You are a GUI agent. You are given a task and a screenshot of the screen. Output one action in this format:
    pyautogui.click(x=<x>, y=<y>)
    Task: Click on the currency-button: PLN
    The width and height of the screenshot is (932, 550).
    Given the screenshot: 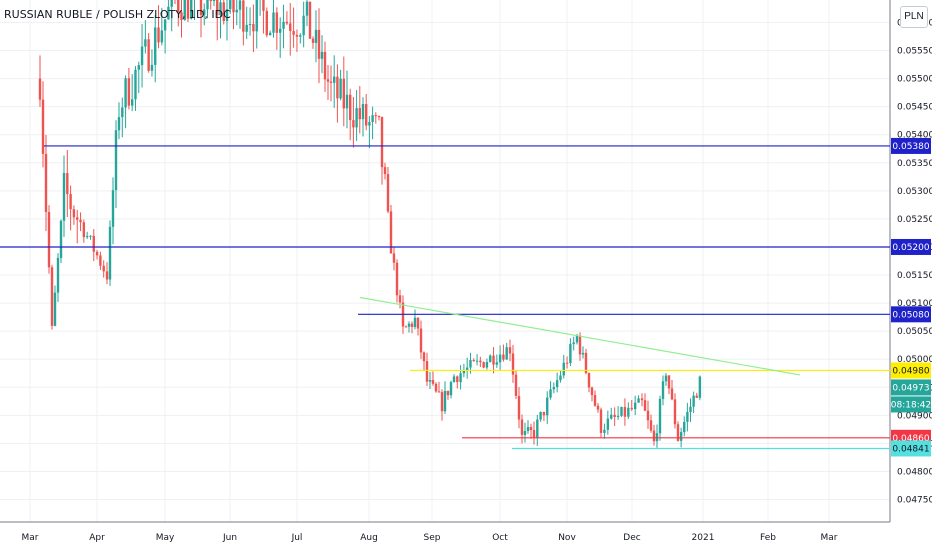 What is the action you would take?
    pyautogui.click(x=914, y=17)
    